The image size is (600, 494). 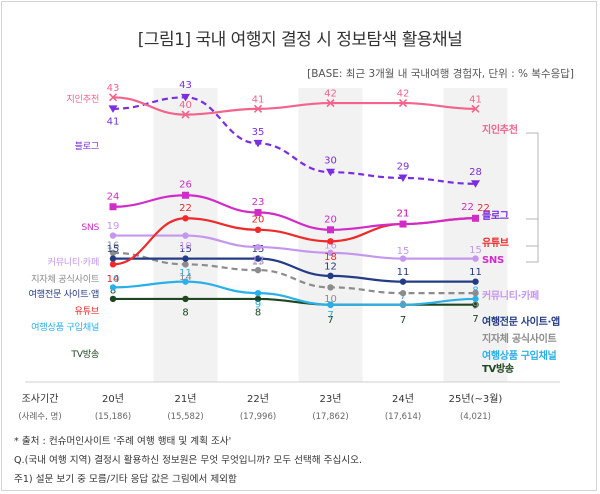 What do you see at coordinates (467, 207) in the screenshot?
I see `series-2-value-5: 22` at bounding box center [467, 207].